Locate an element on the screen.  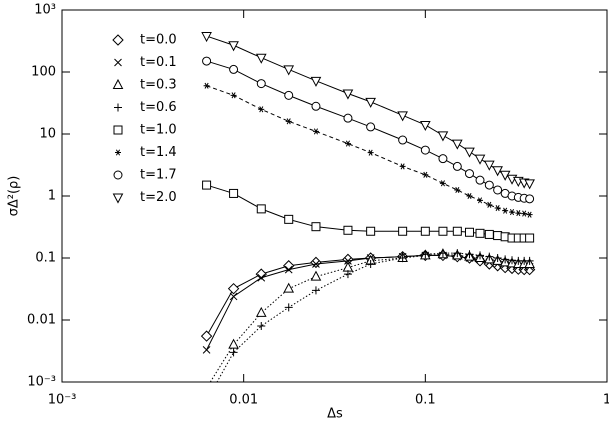
legend-label: t=1.7 is located at coordinates (158, 175).